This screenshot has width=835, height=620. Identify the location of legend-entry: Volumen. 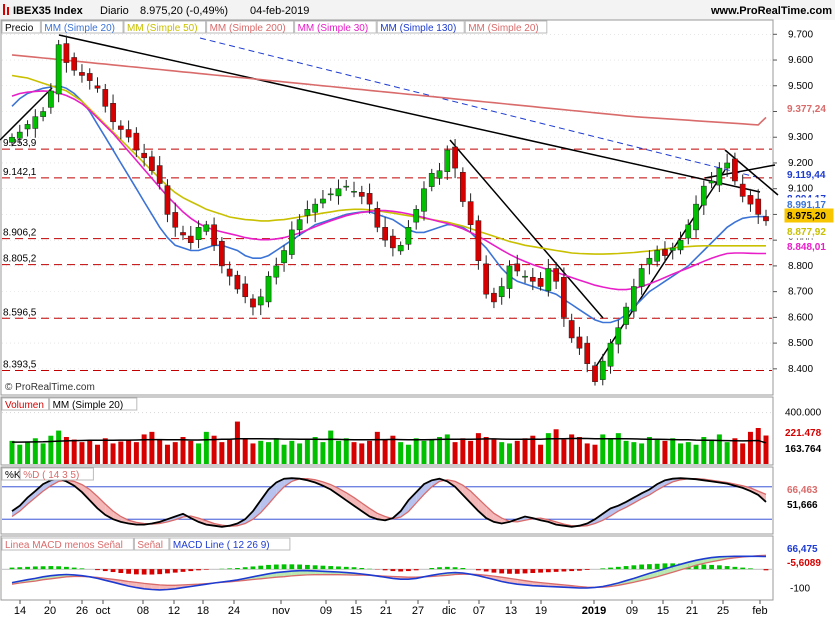
(24, 405).